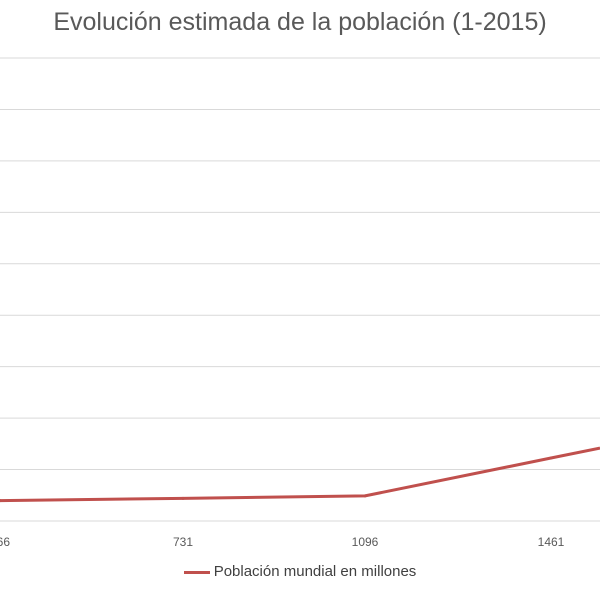  Describe the element at coordinates (183, 542) in the screenshot. I see `x-tick-label: 731` at that location.